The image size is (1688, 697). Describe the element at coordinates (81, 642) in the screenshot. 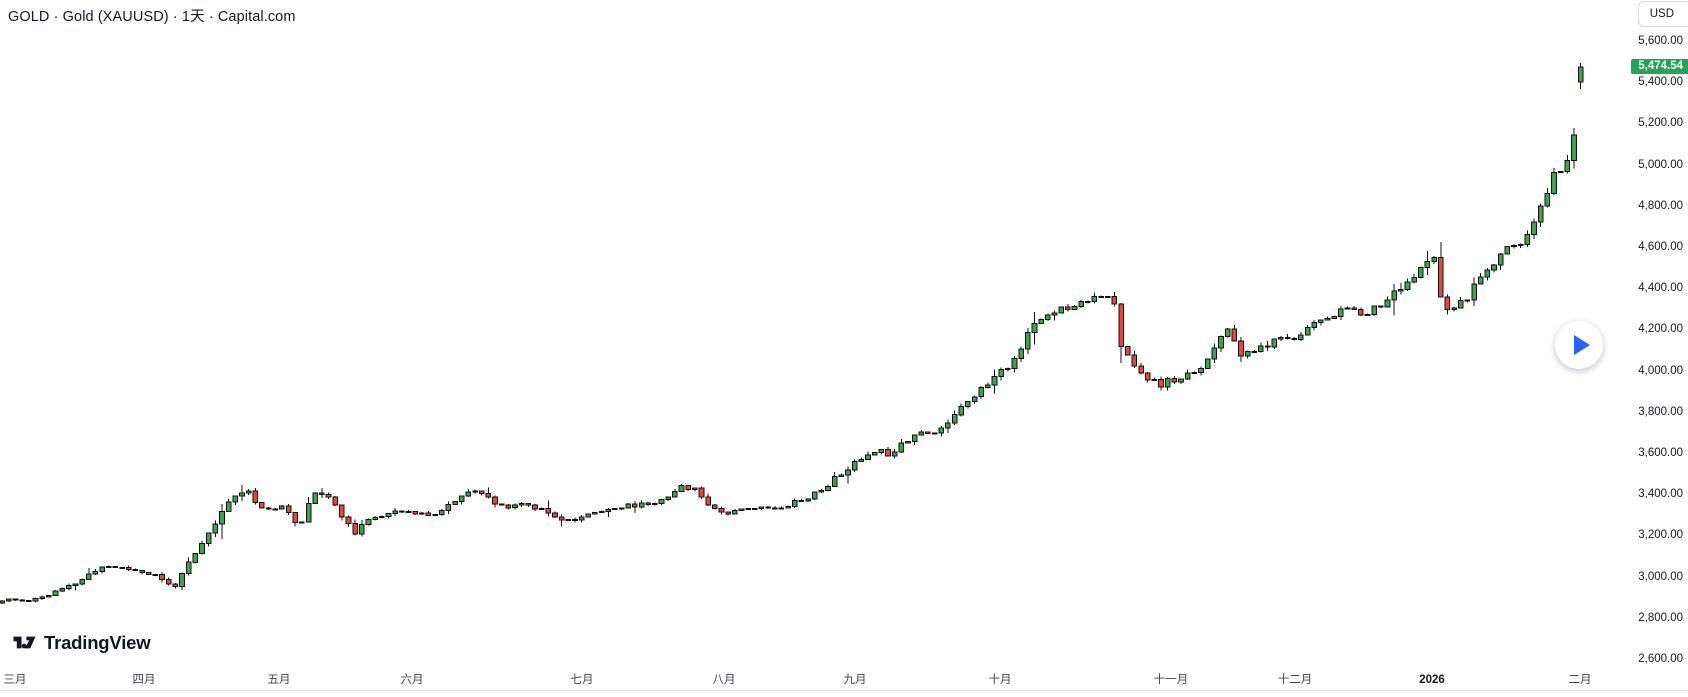

I see `tradingview-logo: TradingView` at that location.